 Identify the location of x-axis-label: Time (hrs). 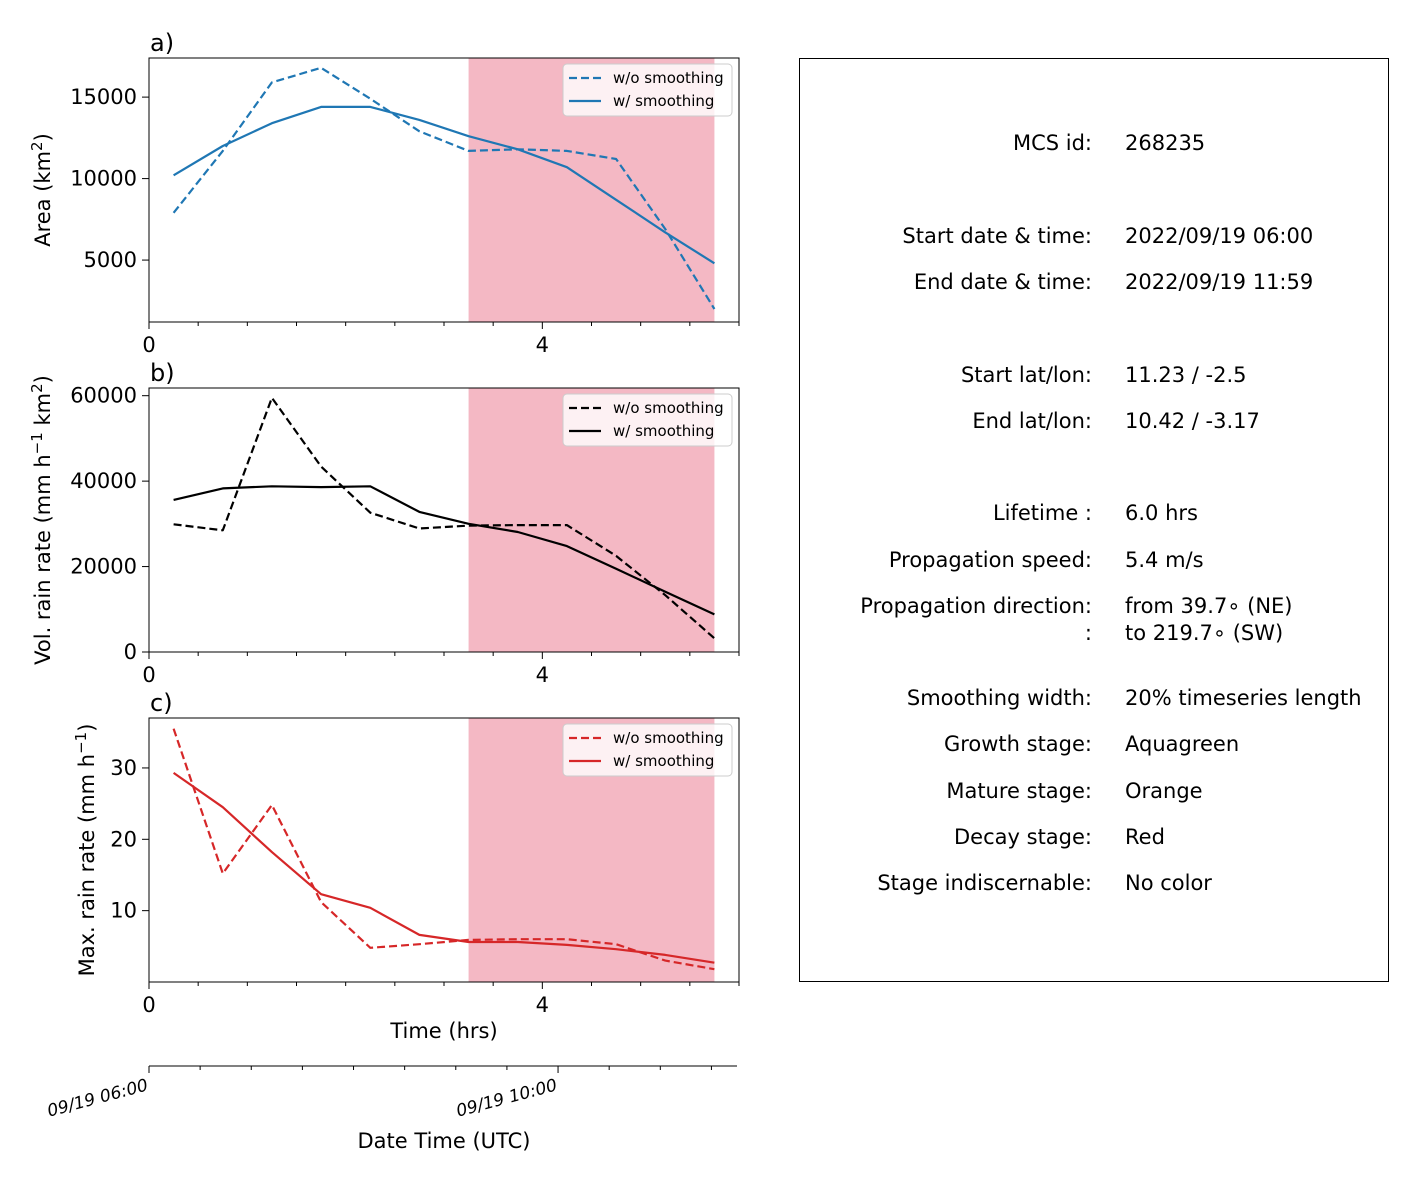
(443, 1031).